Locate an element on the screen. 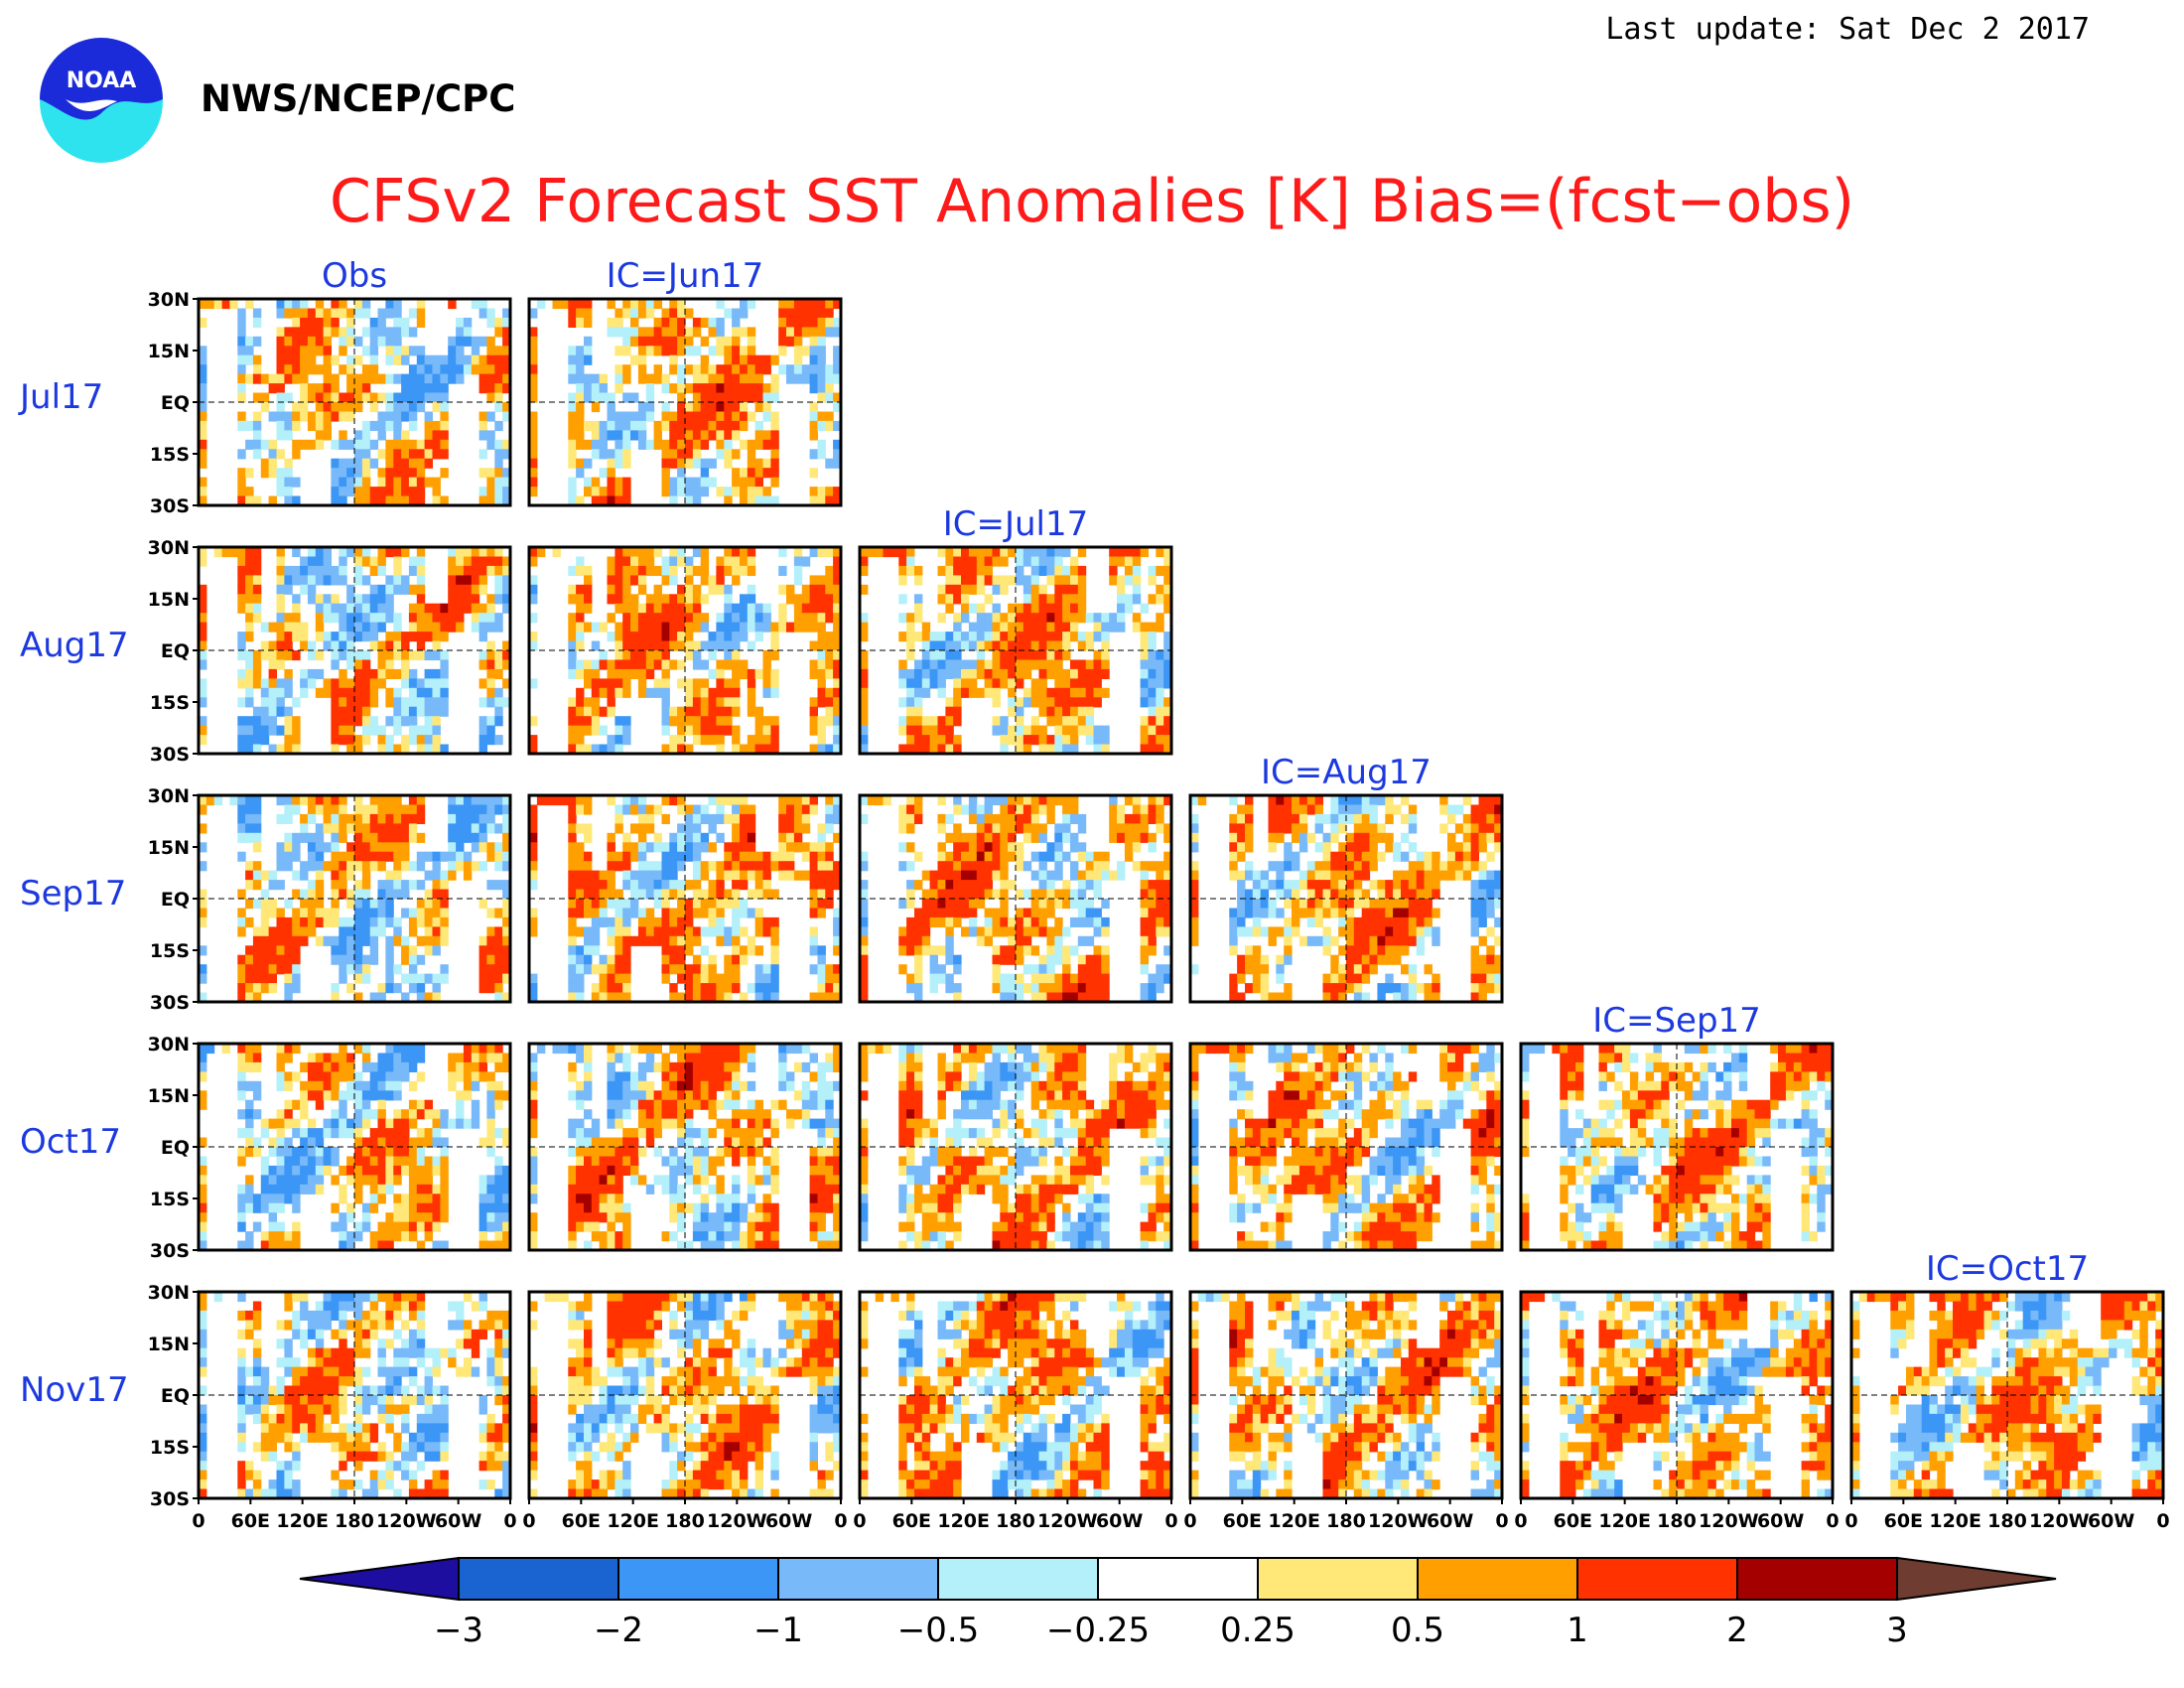 Image resolution: width=2184 pixels, height=1688 pixels. row-label-oct17: Oct17 is located at coordinates (70, 1142).